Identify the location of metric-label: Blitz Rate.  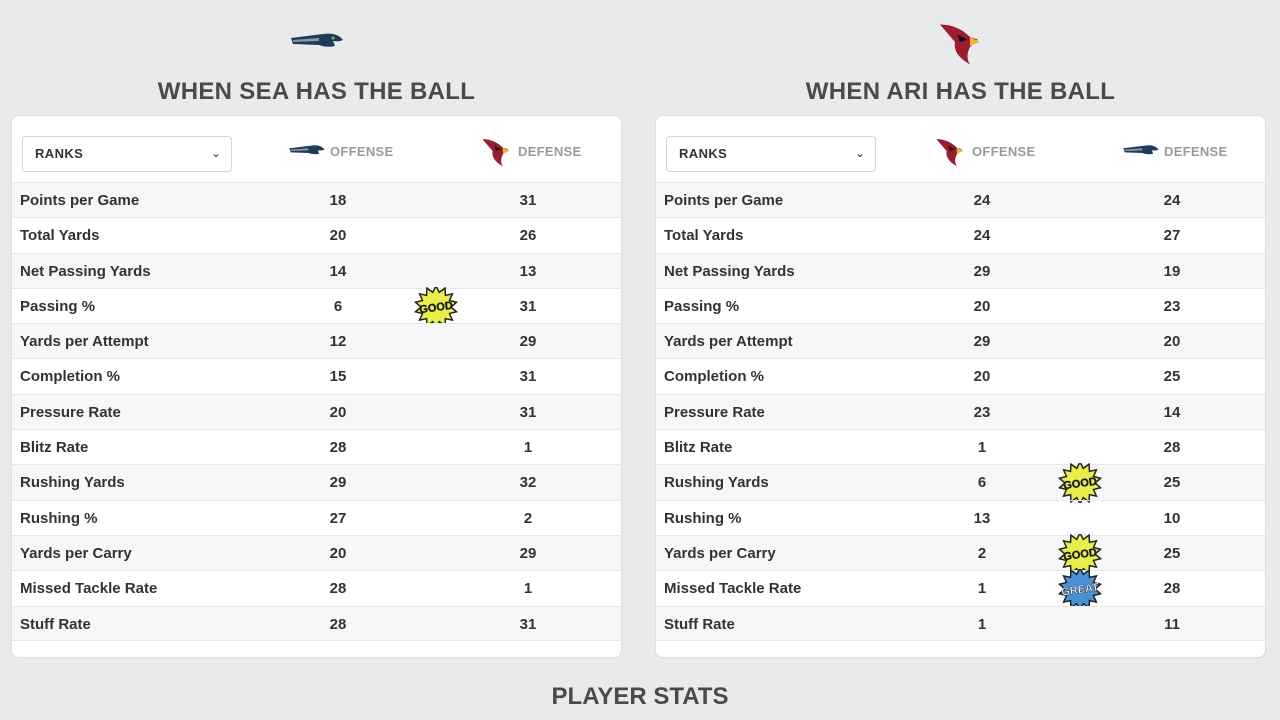
(54, 448).